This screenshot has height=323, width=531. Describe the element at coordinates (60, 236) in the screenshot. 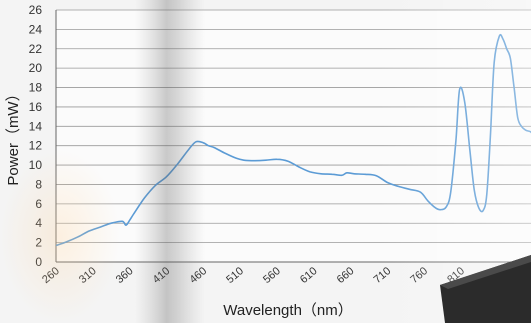

I see `photo-glow` at that location.